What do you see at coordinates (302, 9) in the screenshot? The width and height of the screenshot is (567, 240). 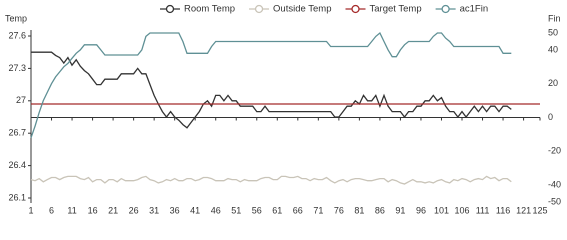 I see `legend-label: Outside Temp` at bounding box center [302, 9].